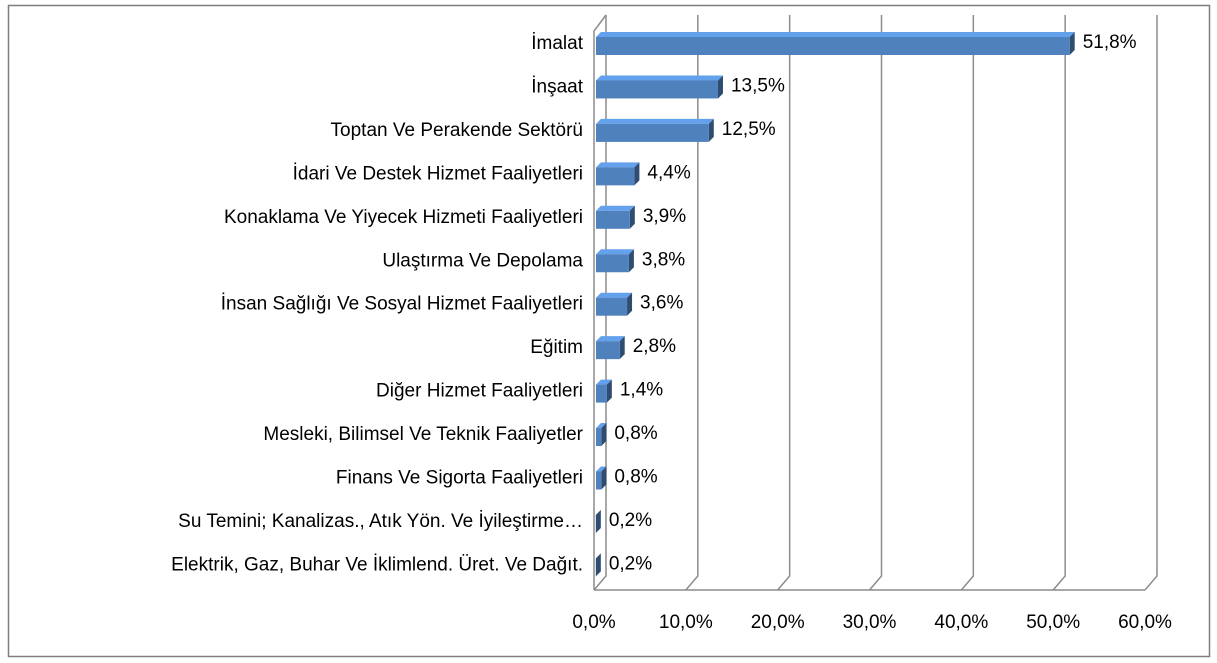 The image size is (1217, 663). Describe the element at coordinates (664, 216) in the screenshot. I see `value-label: 3,9%` at that location.